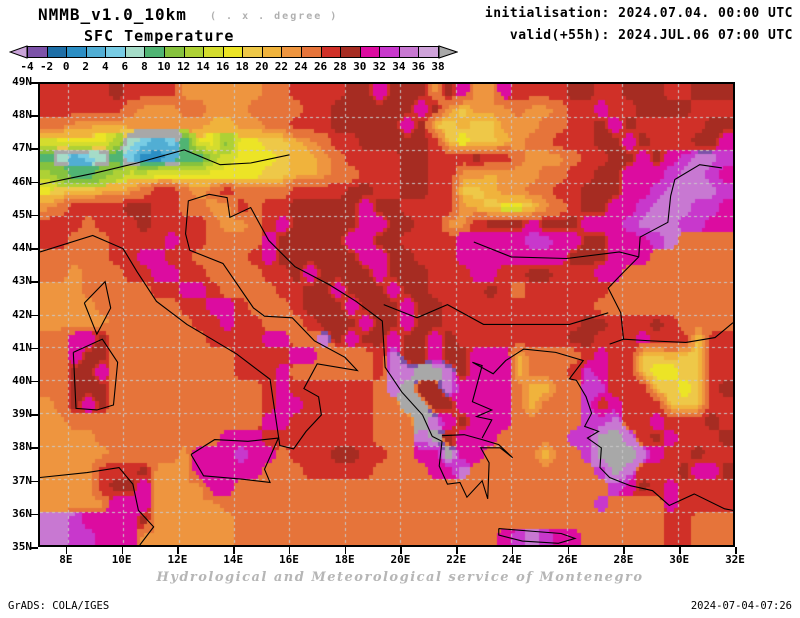  Describe the element at coordinates (288, 559) in the screenshot. I see `lon-tick-label: 16E` at that location.